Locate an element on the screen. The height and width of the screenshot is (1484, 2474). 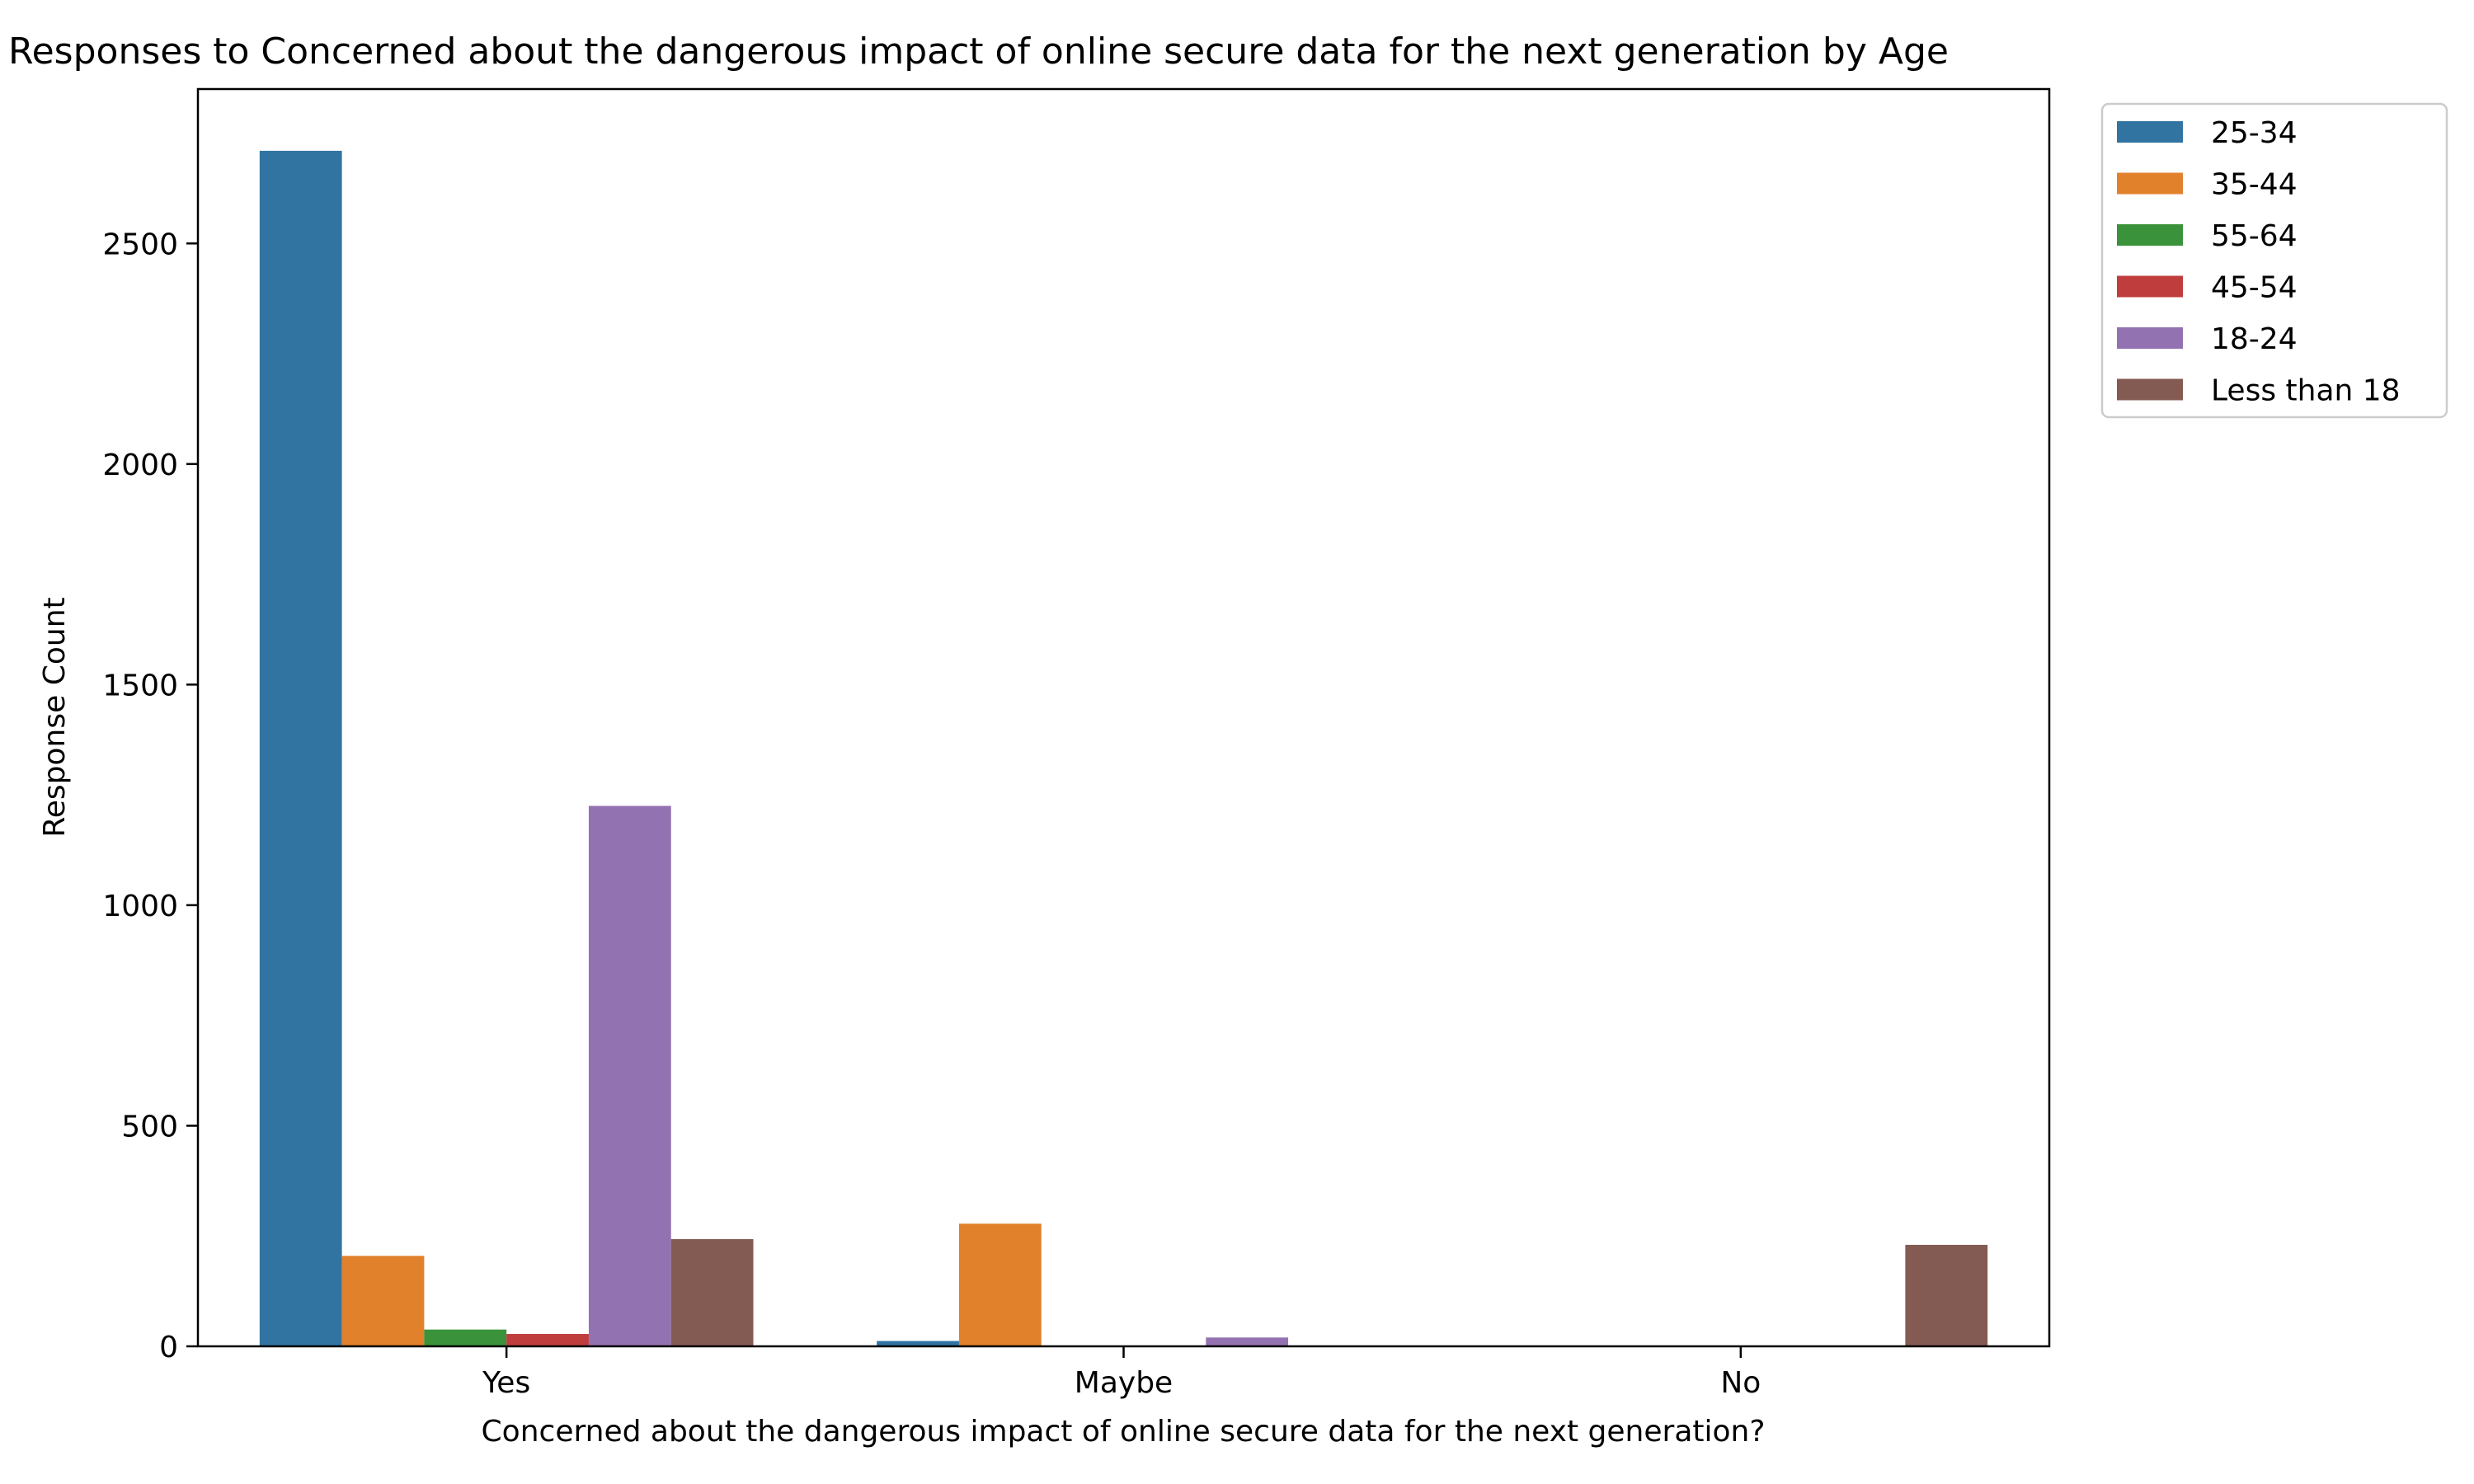
y-tick-label: 500 is located at coordinates (149, 1127).